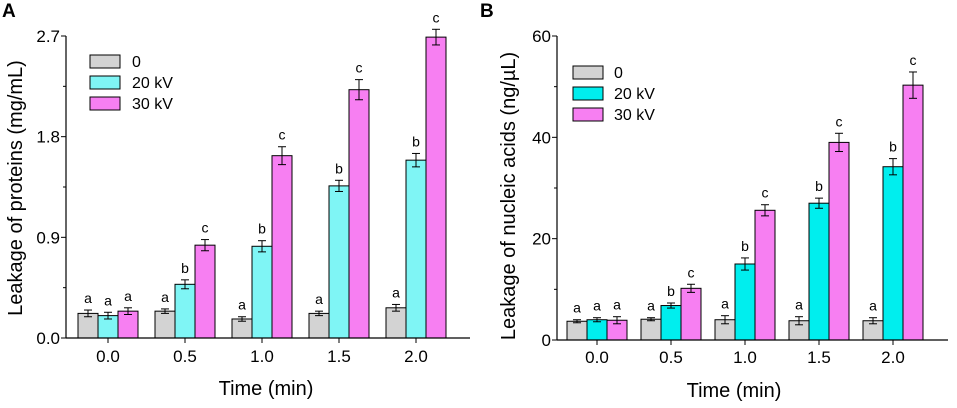 This screenshot has width=957, height=408. Describe the element at coordinates (152, 104) in the screenshot. I see `panel-a-legend-label: 30 kV` at that location.